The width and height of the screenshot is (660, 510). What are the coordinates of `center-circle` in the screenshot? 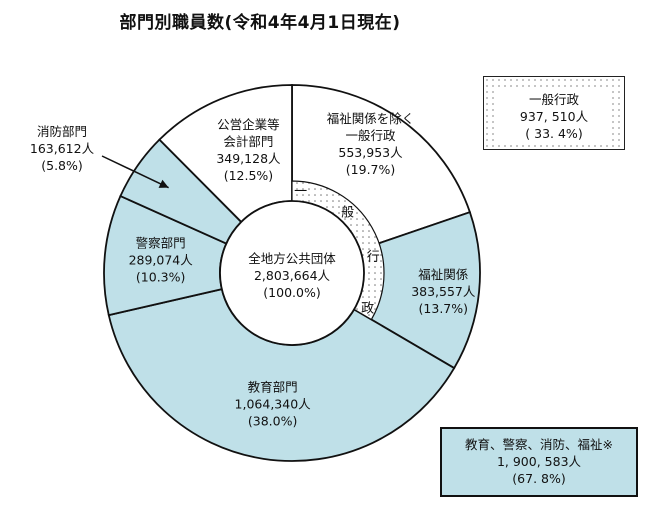 It's located at (292, 273).